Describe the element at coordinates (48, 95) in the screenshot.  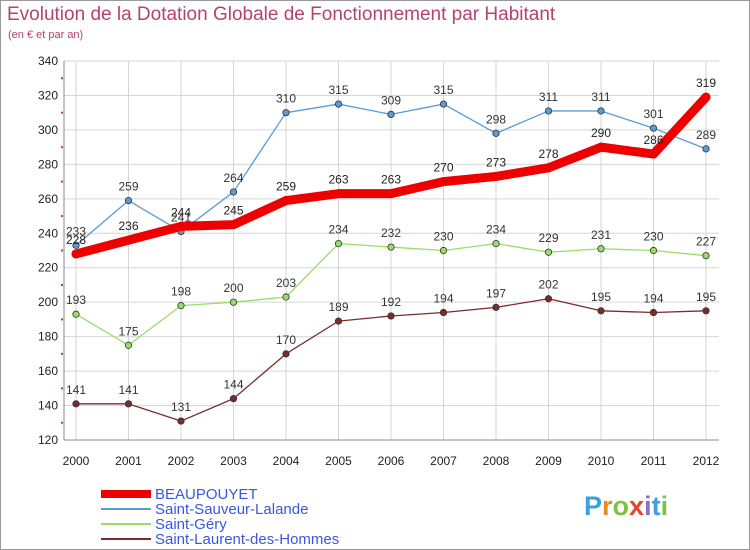
I see `y-tick-label: 320` at that location.